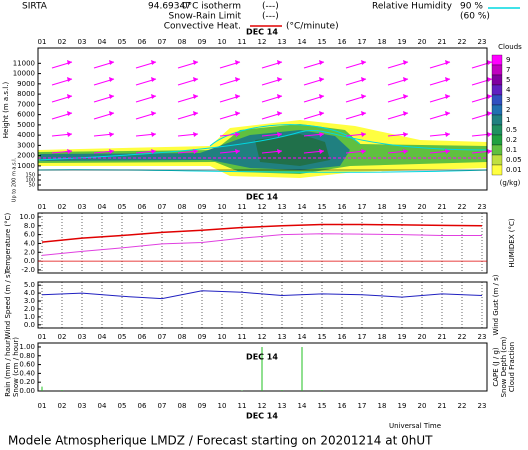 The image size is (528, 450). Describe the element at coordinates (24, 74) in the screenshot. I see `y-tick-label: 10000` at that location.